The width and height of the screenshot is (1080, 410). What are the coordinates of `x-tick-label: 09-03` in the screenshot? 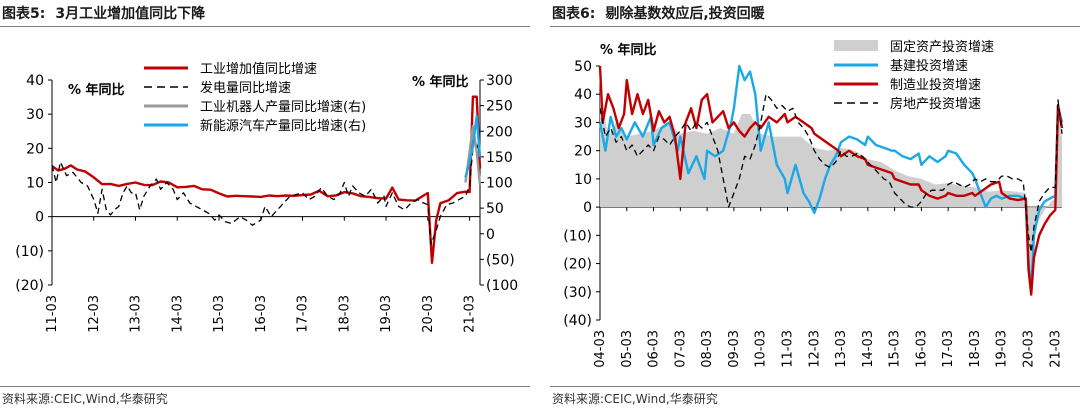 It's located at (734, 349).